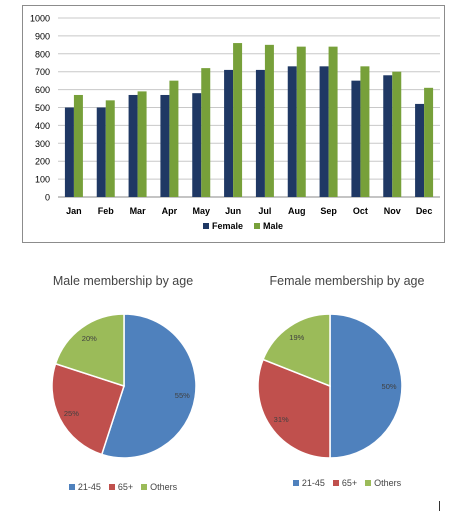 Image resolution: width=469 pixels, height=512 pixels. I want to click on female-pie-graphic: 50% 31% 19%, so click(330, 386).